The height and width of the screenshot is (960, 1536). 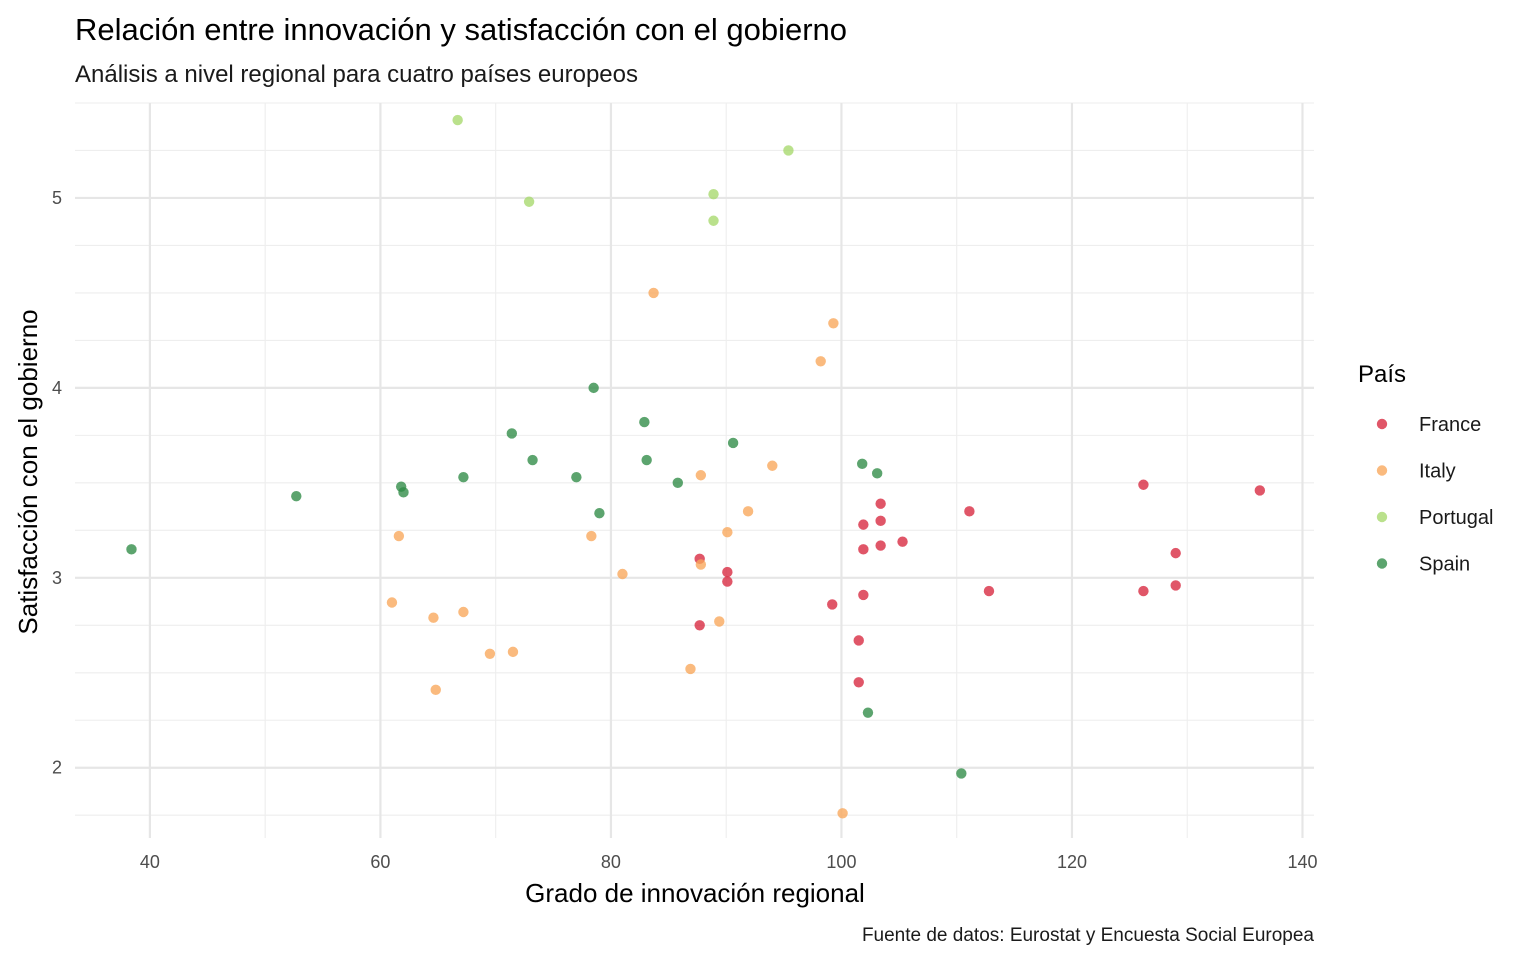 What do you see at coordinates (1450, 425) in the screenshot?
I see `legend-label-france: France` at bounding box center [1450, 425].